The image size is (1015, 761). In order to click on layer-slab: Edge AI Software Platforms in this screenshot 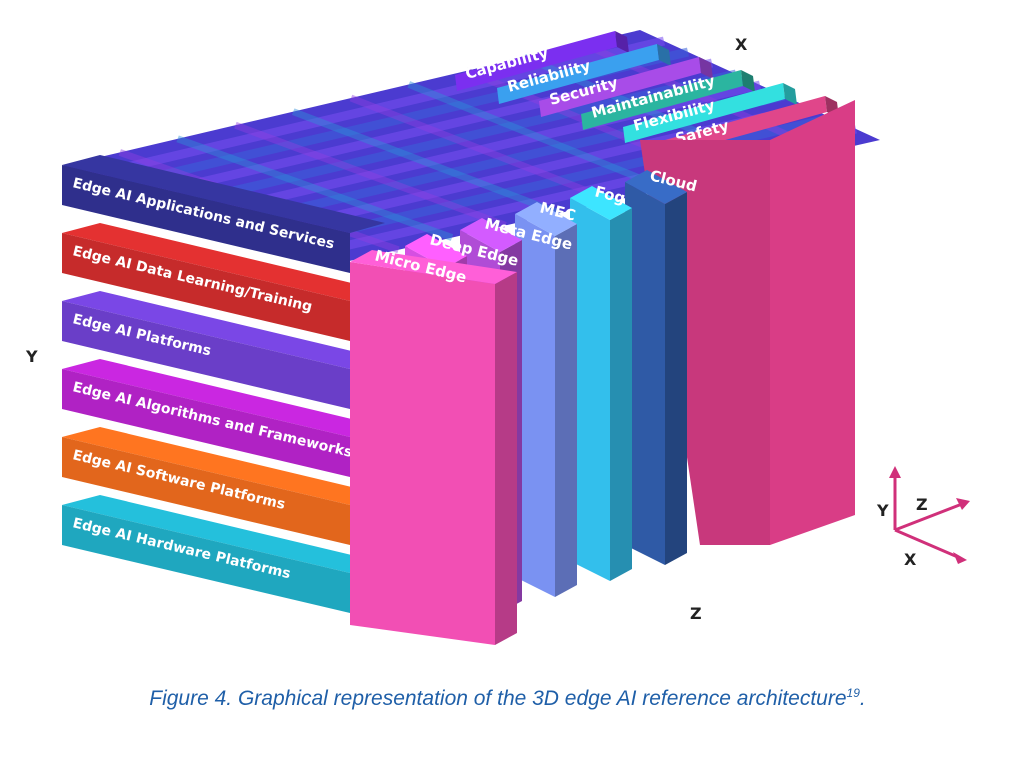, I will do `click(223, 486)`.